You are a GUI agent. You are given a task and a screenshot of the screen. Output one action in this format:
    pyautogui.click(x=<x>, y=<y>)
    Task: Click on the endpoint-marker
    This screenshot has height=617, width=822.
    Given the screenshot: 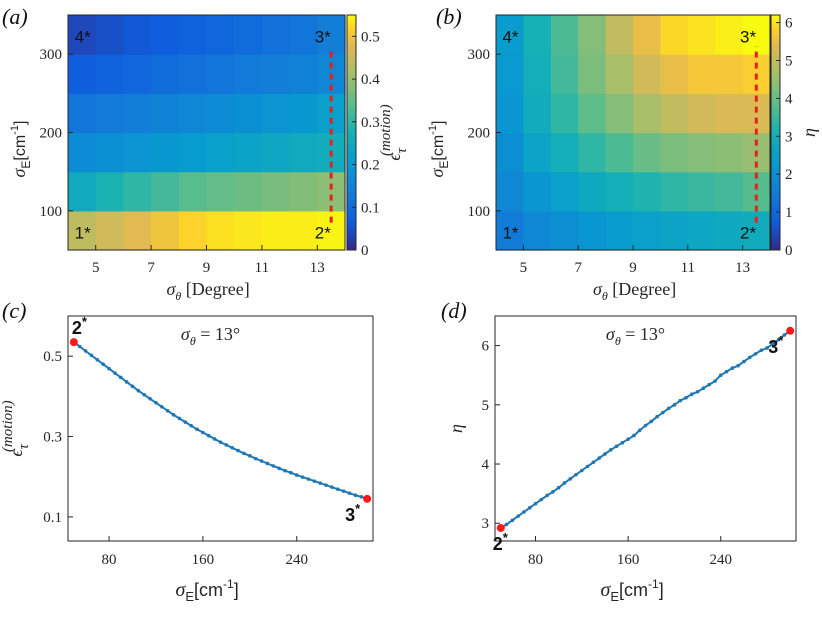 What is the action you would take?
    pyautogui.click(x=73, y=342)
    